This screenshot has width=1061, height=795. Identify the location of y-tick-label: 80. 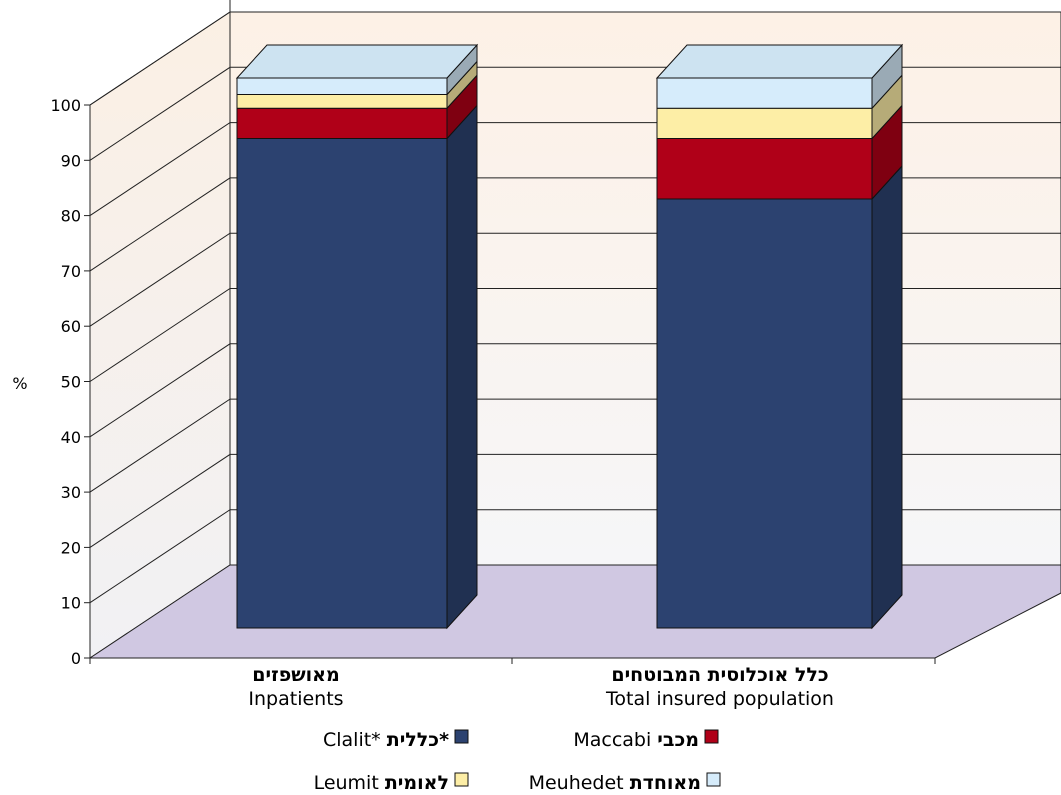
(71, 216).